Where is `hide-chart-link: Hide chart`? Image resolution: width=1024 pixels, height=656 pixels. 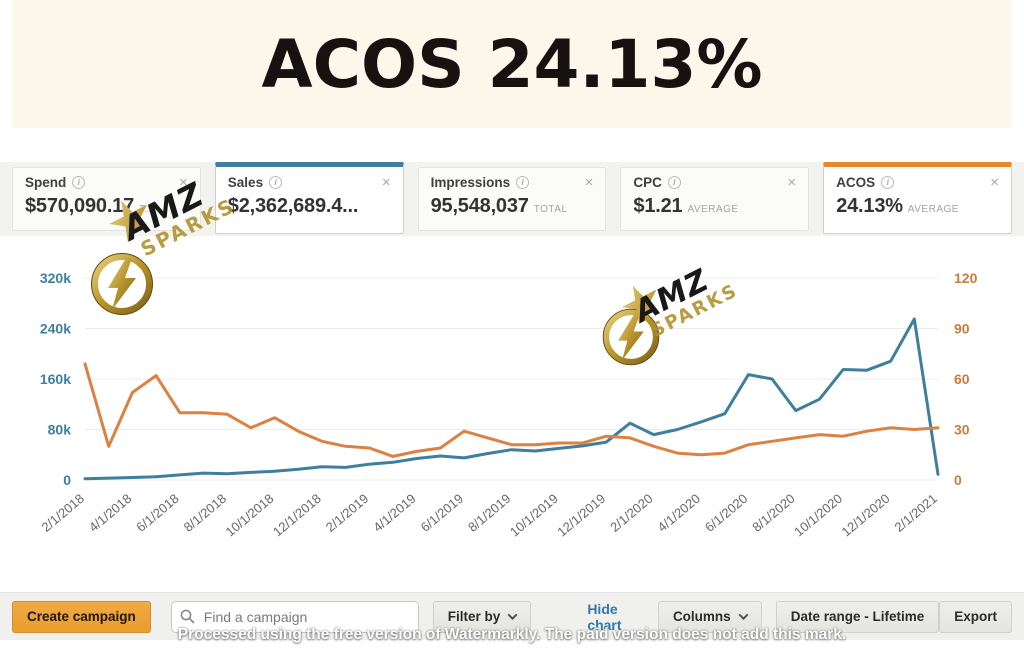
hide-chart-link: Hide chart is located at coordinates (604, 616).